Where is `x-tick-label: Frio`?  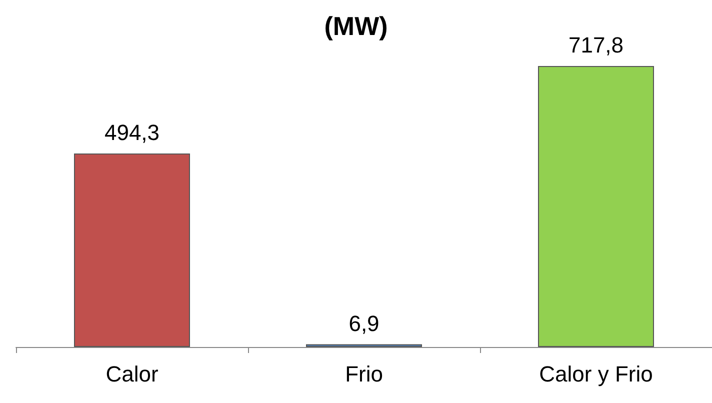 x-tick-label: Frio is located at coordinates (364, 374).